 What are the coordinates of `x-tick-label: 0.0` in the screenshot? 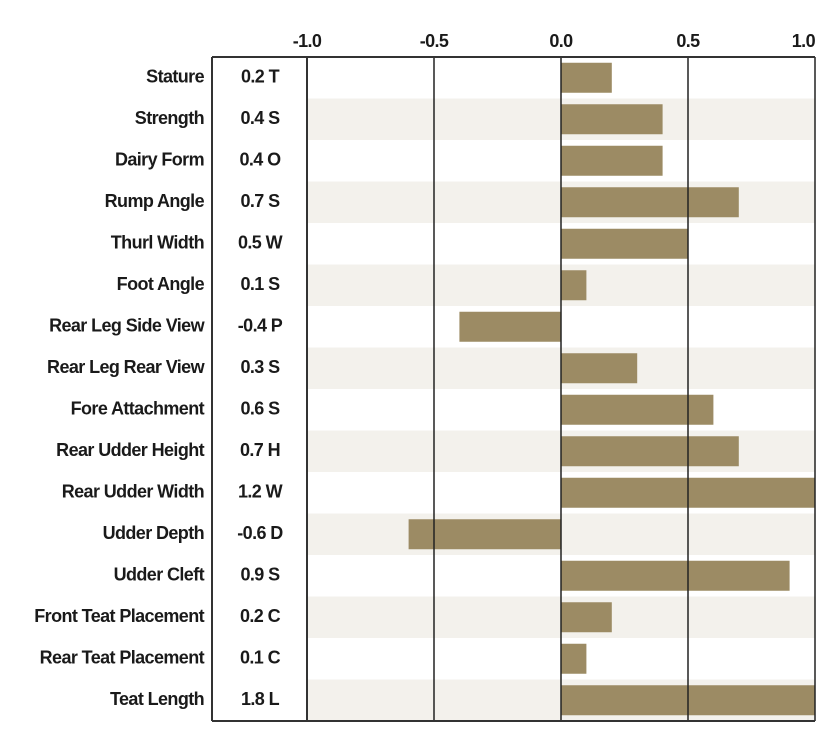 It's located at (561, 41).